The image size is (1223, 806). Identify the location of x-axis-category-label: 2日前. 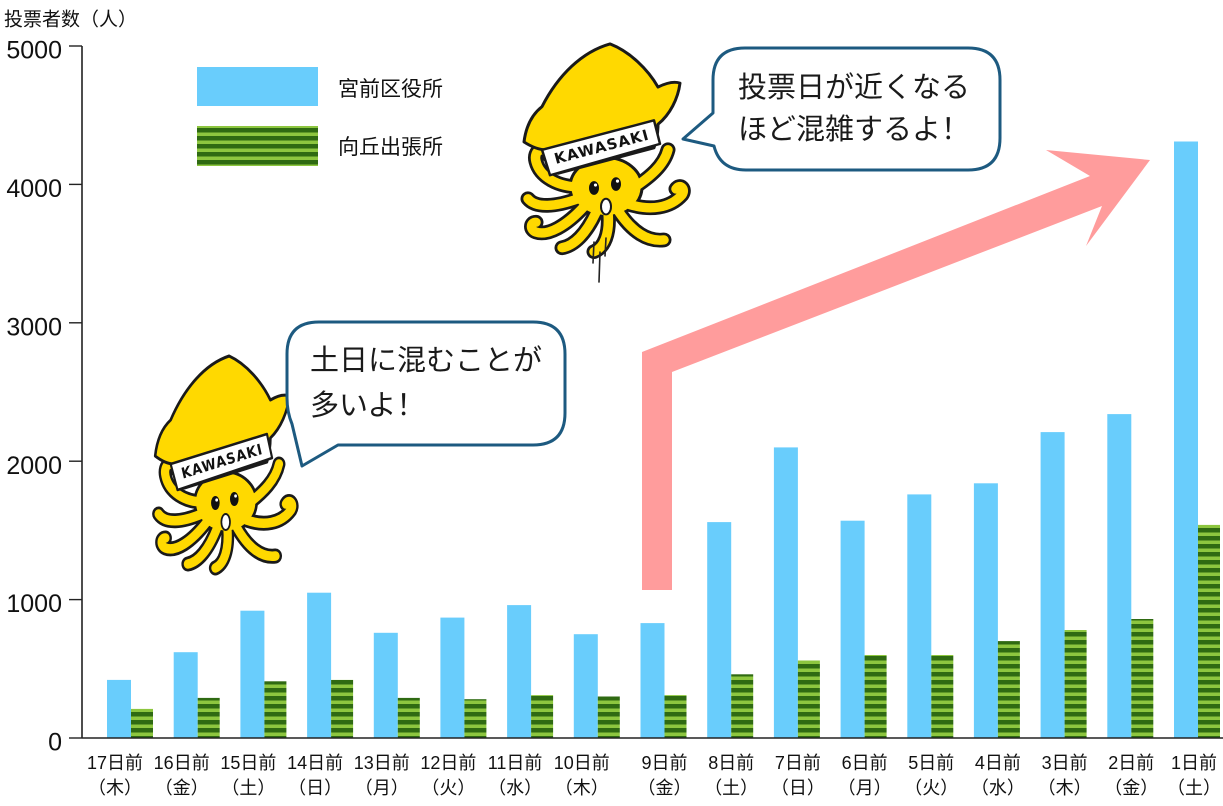
(1131, 763).